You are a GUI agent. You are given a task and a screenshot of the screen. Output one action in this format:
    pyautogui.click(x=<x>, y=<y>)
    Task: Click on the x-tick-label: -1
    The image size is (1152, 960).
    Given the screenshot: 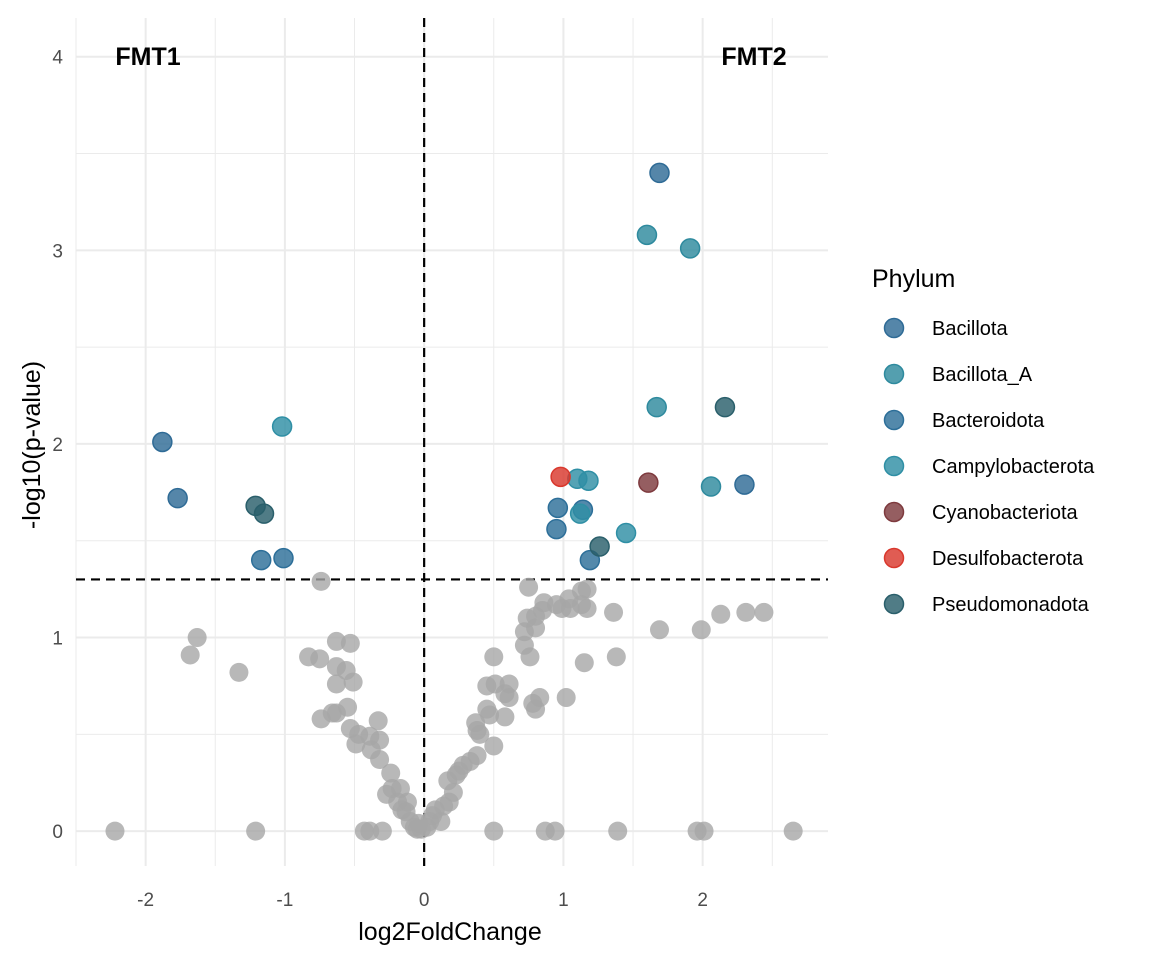 What is the action you would take?
    pyautogui.click(x=284, y=900)
    